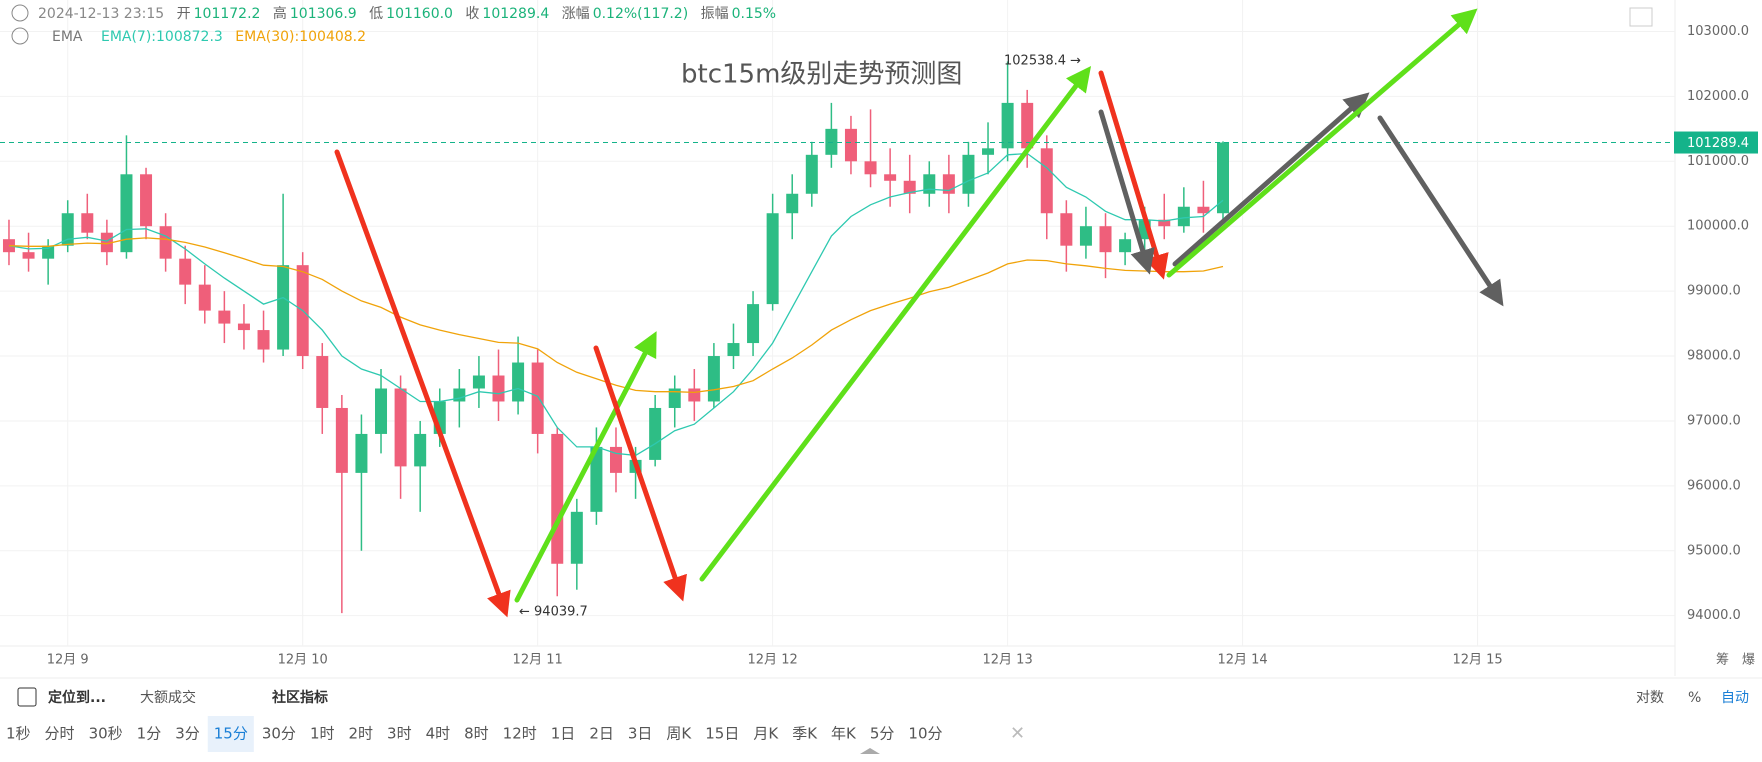 Image resolution: width=1762 pixels, height=762 pixels. Describe the element at coordinates (1714, 356) in the screenshot. I see `y-tick-label: 98000.0` at that location.